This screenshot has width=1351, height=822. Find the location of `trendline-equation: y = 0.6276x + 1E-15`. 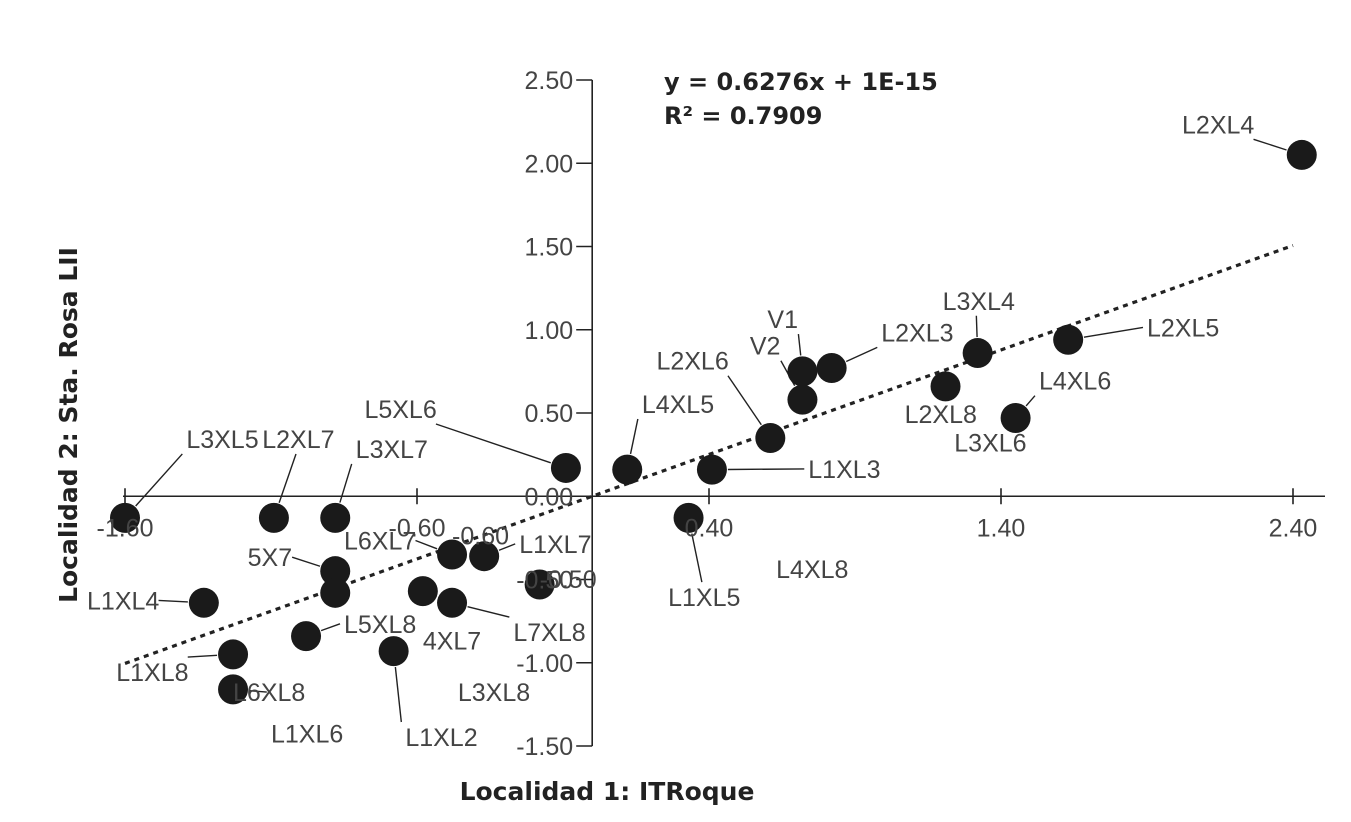

trendline-equation: y = 0.6276x + 1E-15 is located at coordinates (801, 82).